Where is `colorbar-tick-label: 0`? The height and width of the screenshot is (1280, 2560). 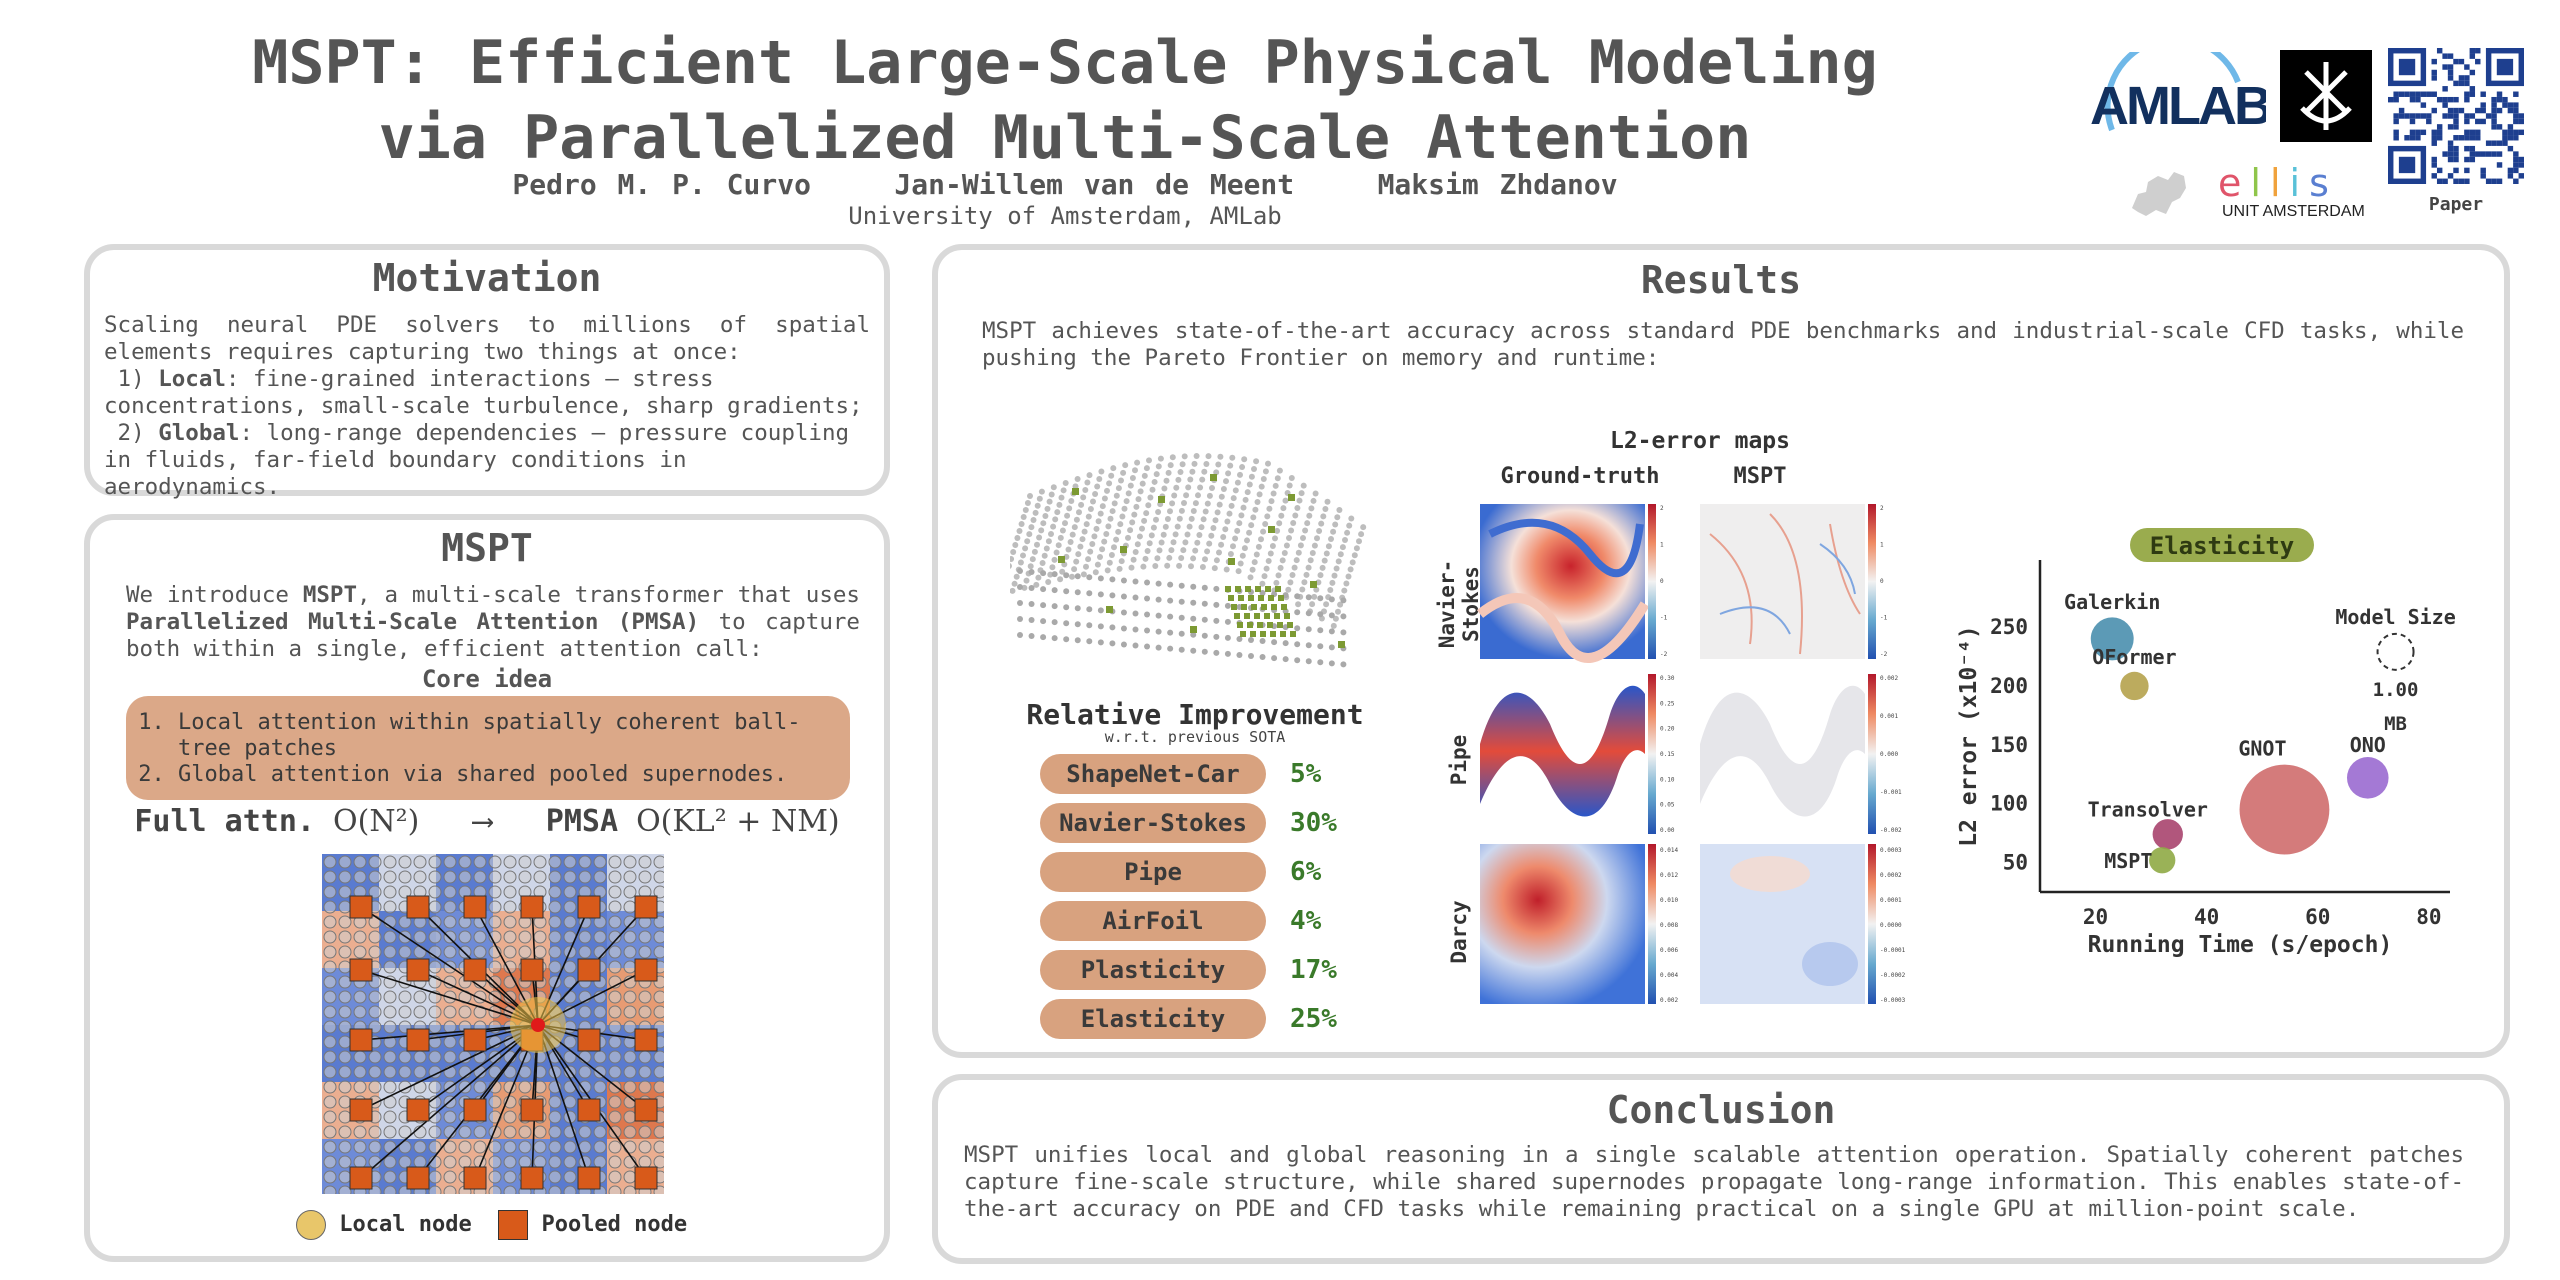
colorbar-tick-label: 0 is located at coordinates (1882, 581).